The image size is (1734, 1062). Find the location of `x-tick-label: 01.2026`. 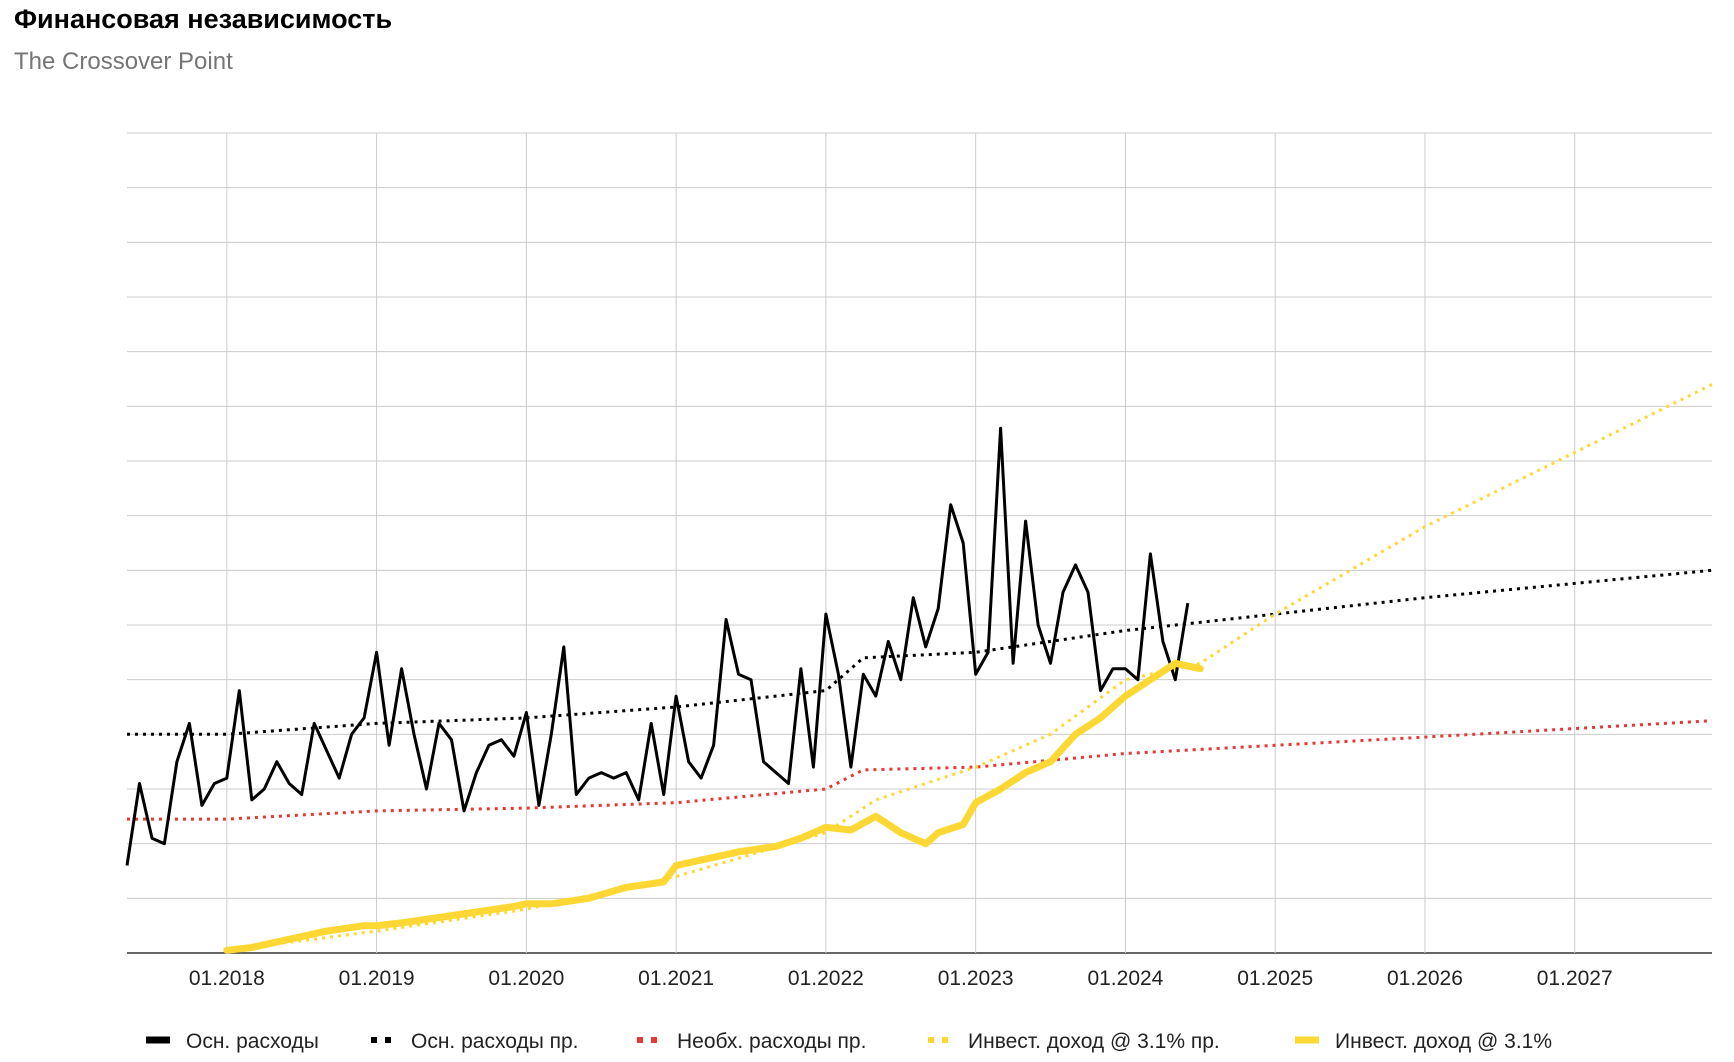

x-tick-label: 01.2026 is located at coordinates (1425, 978).